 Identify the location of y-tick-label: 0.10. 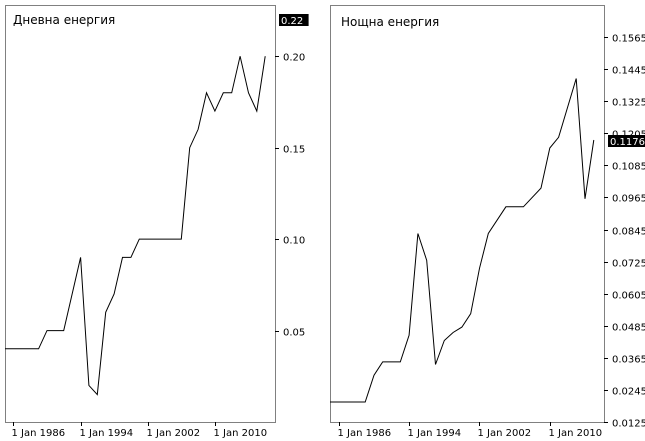
(294, 241).